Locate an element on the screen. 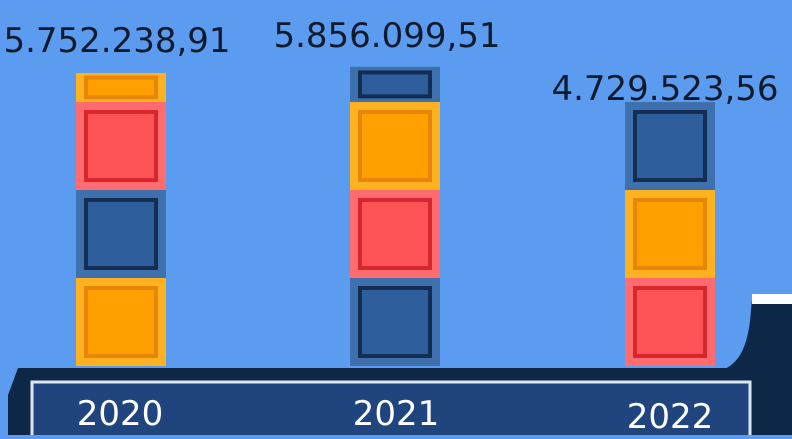 This screenshot has height=439, width=792. category-label-band is located at coordinates (391, 409).